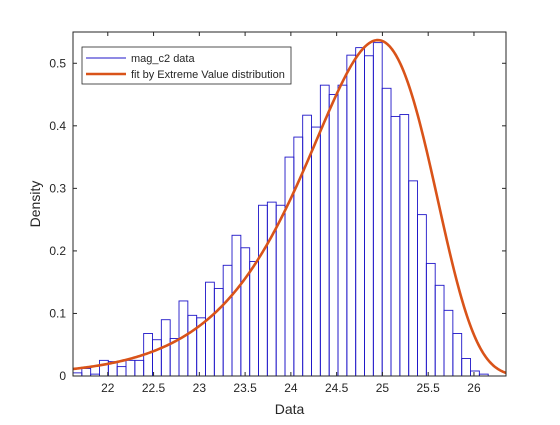 The image size is (560, 425). Describe the element at coordinates (337, 388) in the screenshot. I see `x-tick-label: 24.5` at that location.